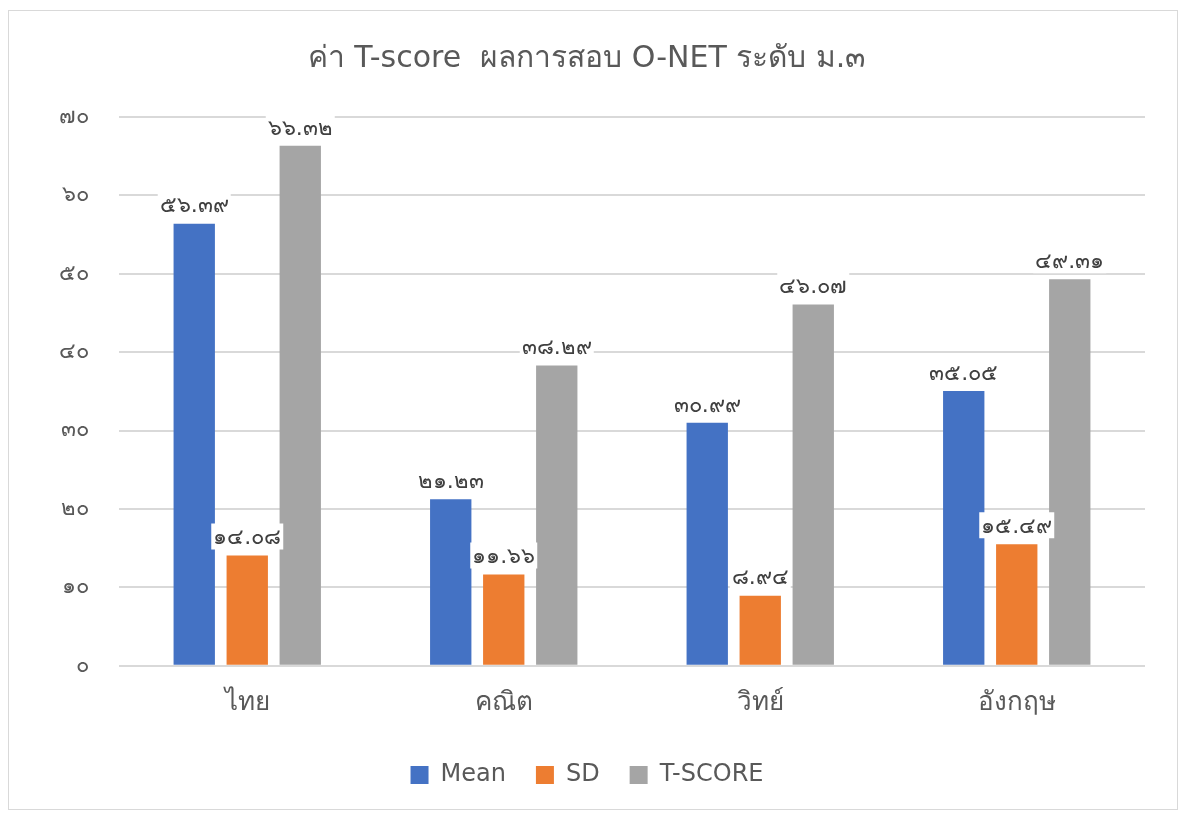 This screenshot has width=1189, height=820. I want to click on legend-label: T-SCORE, so click(711, 773).